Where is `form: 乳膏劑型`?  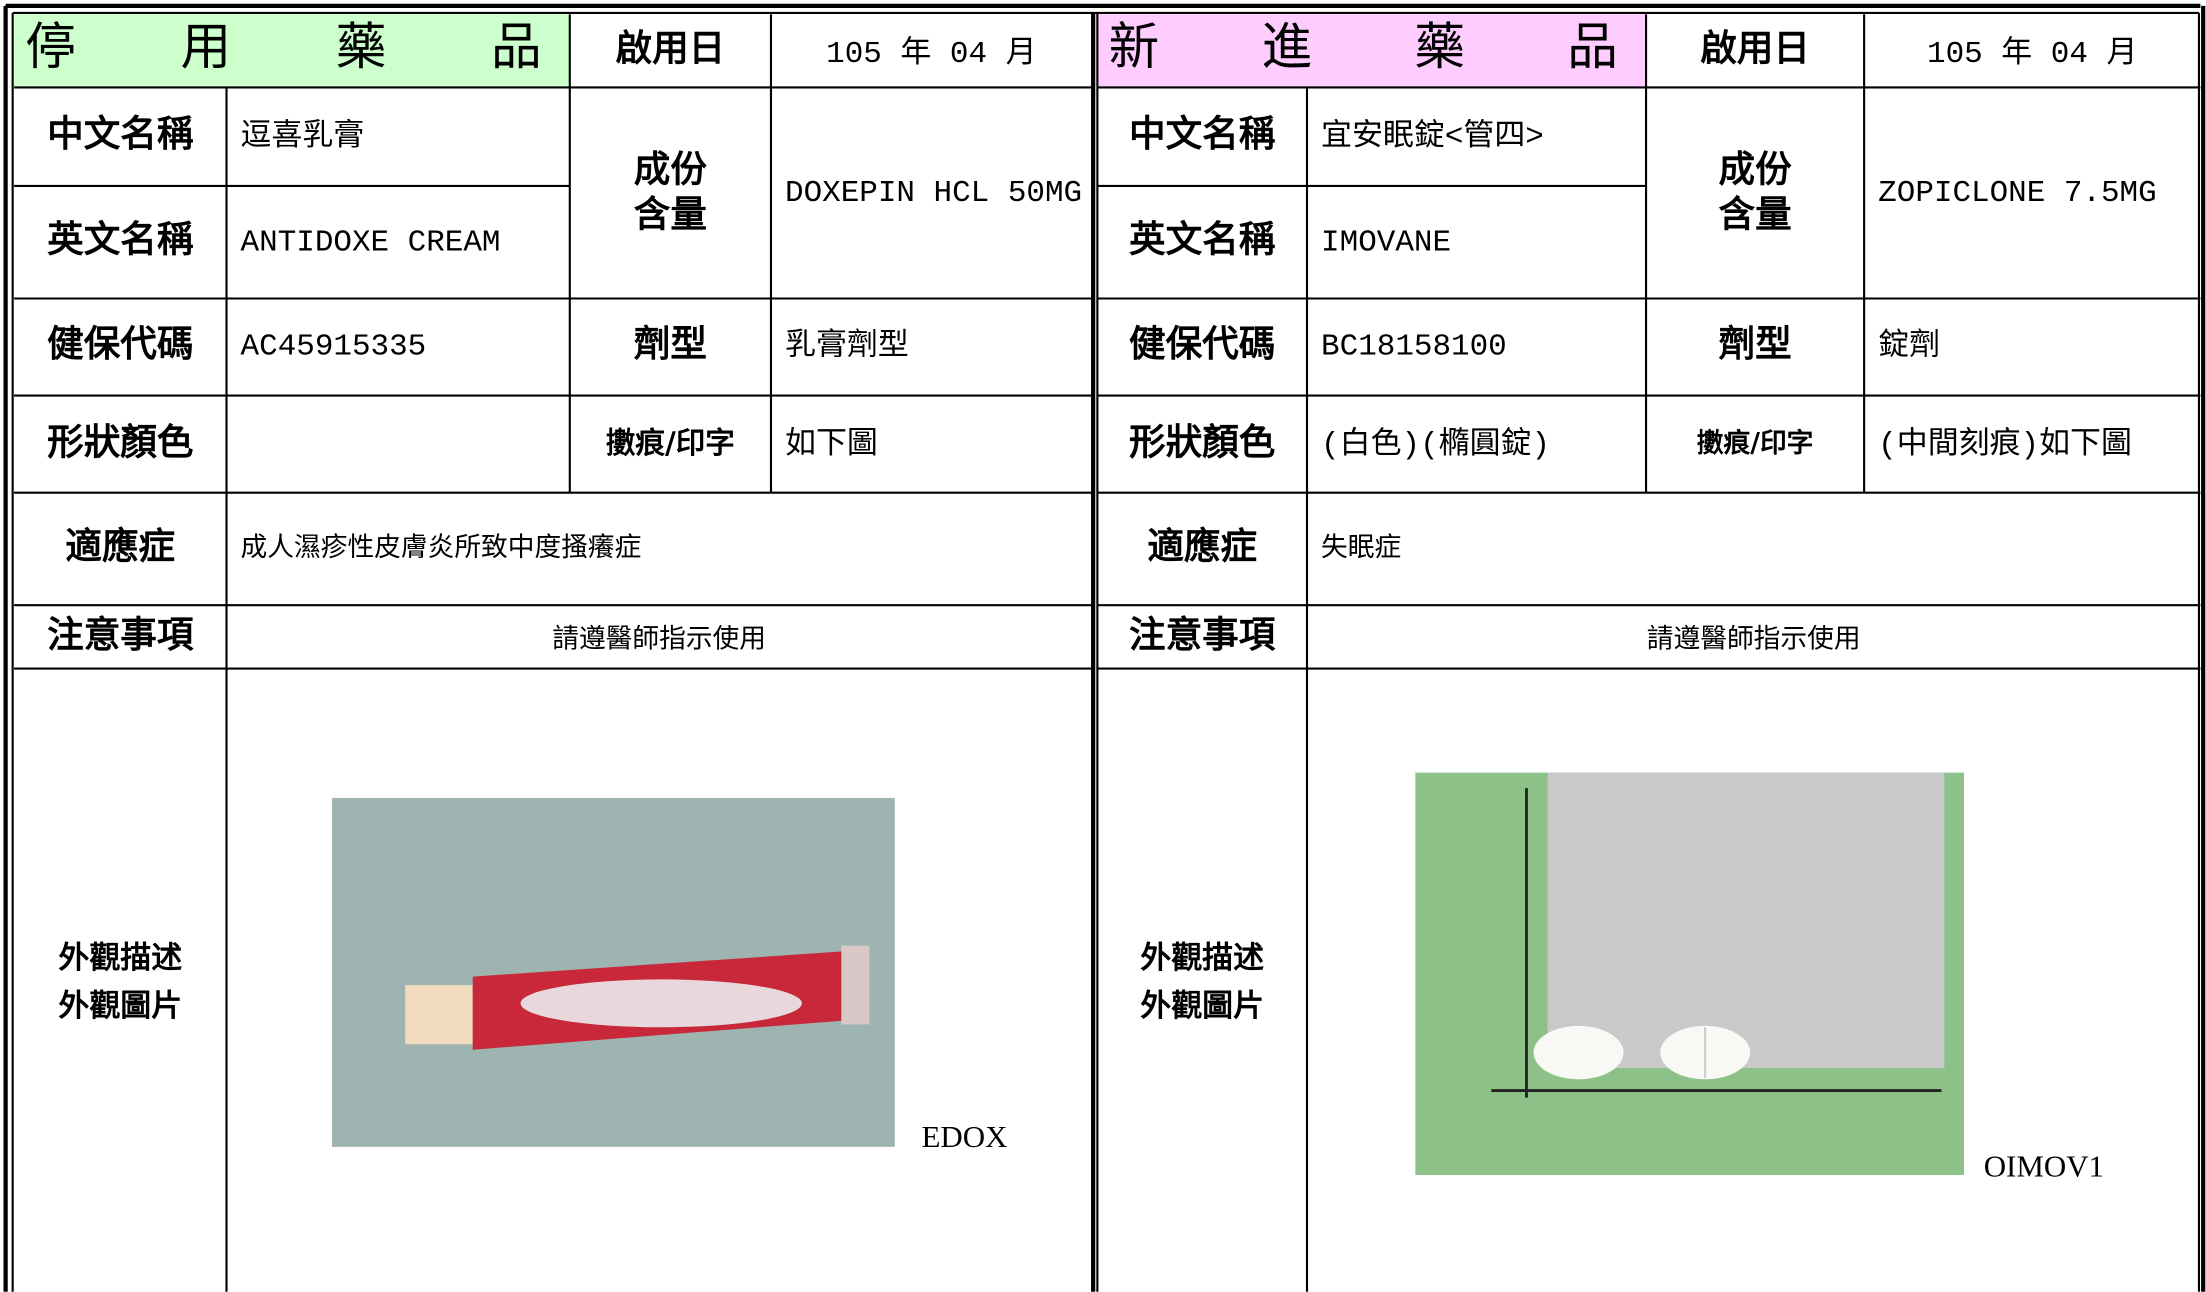 form: 乳膏劑型 is located at coordinates (847, 346).